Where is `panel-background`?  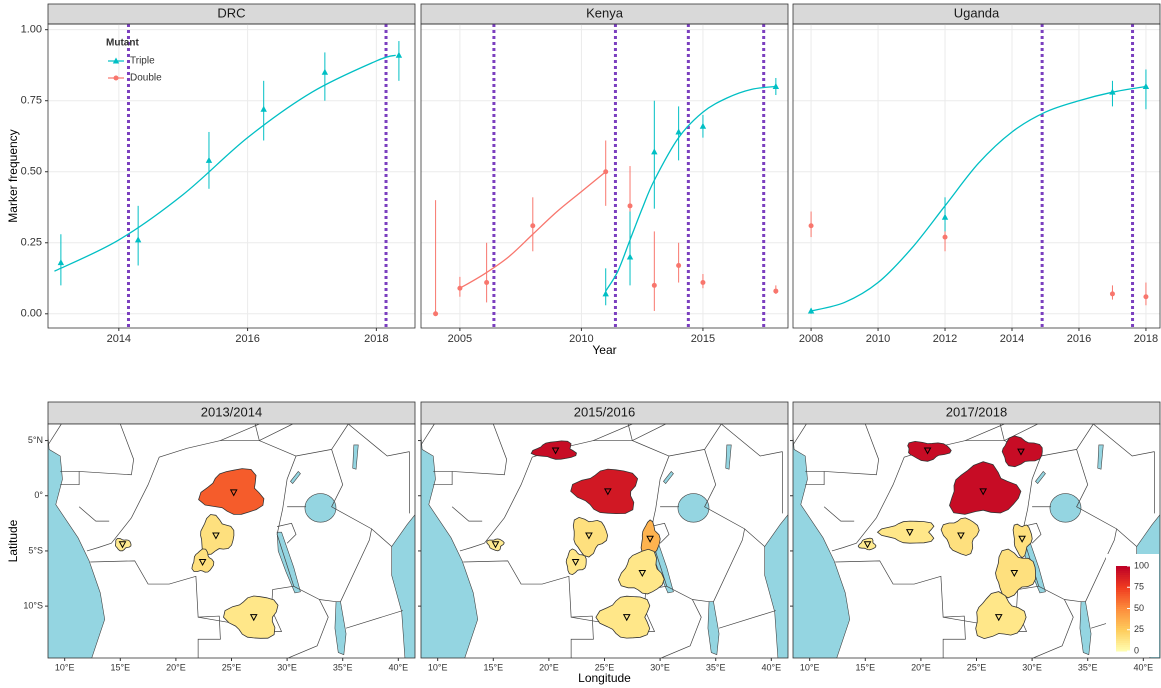 panel-background is located at coordinates (231, 176).